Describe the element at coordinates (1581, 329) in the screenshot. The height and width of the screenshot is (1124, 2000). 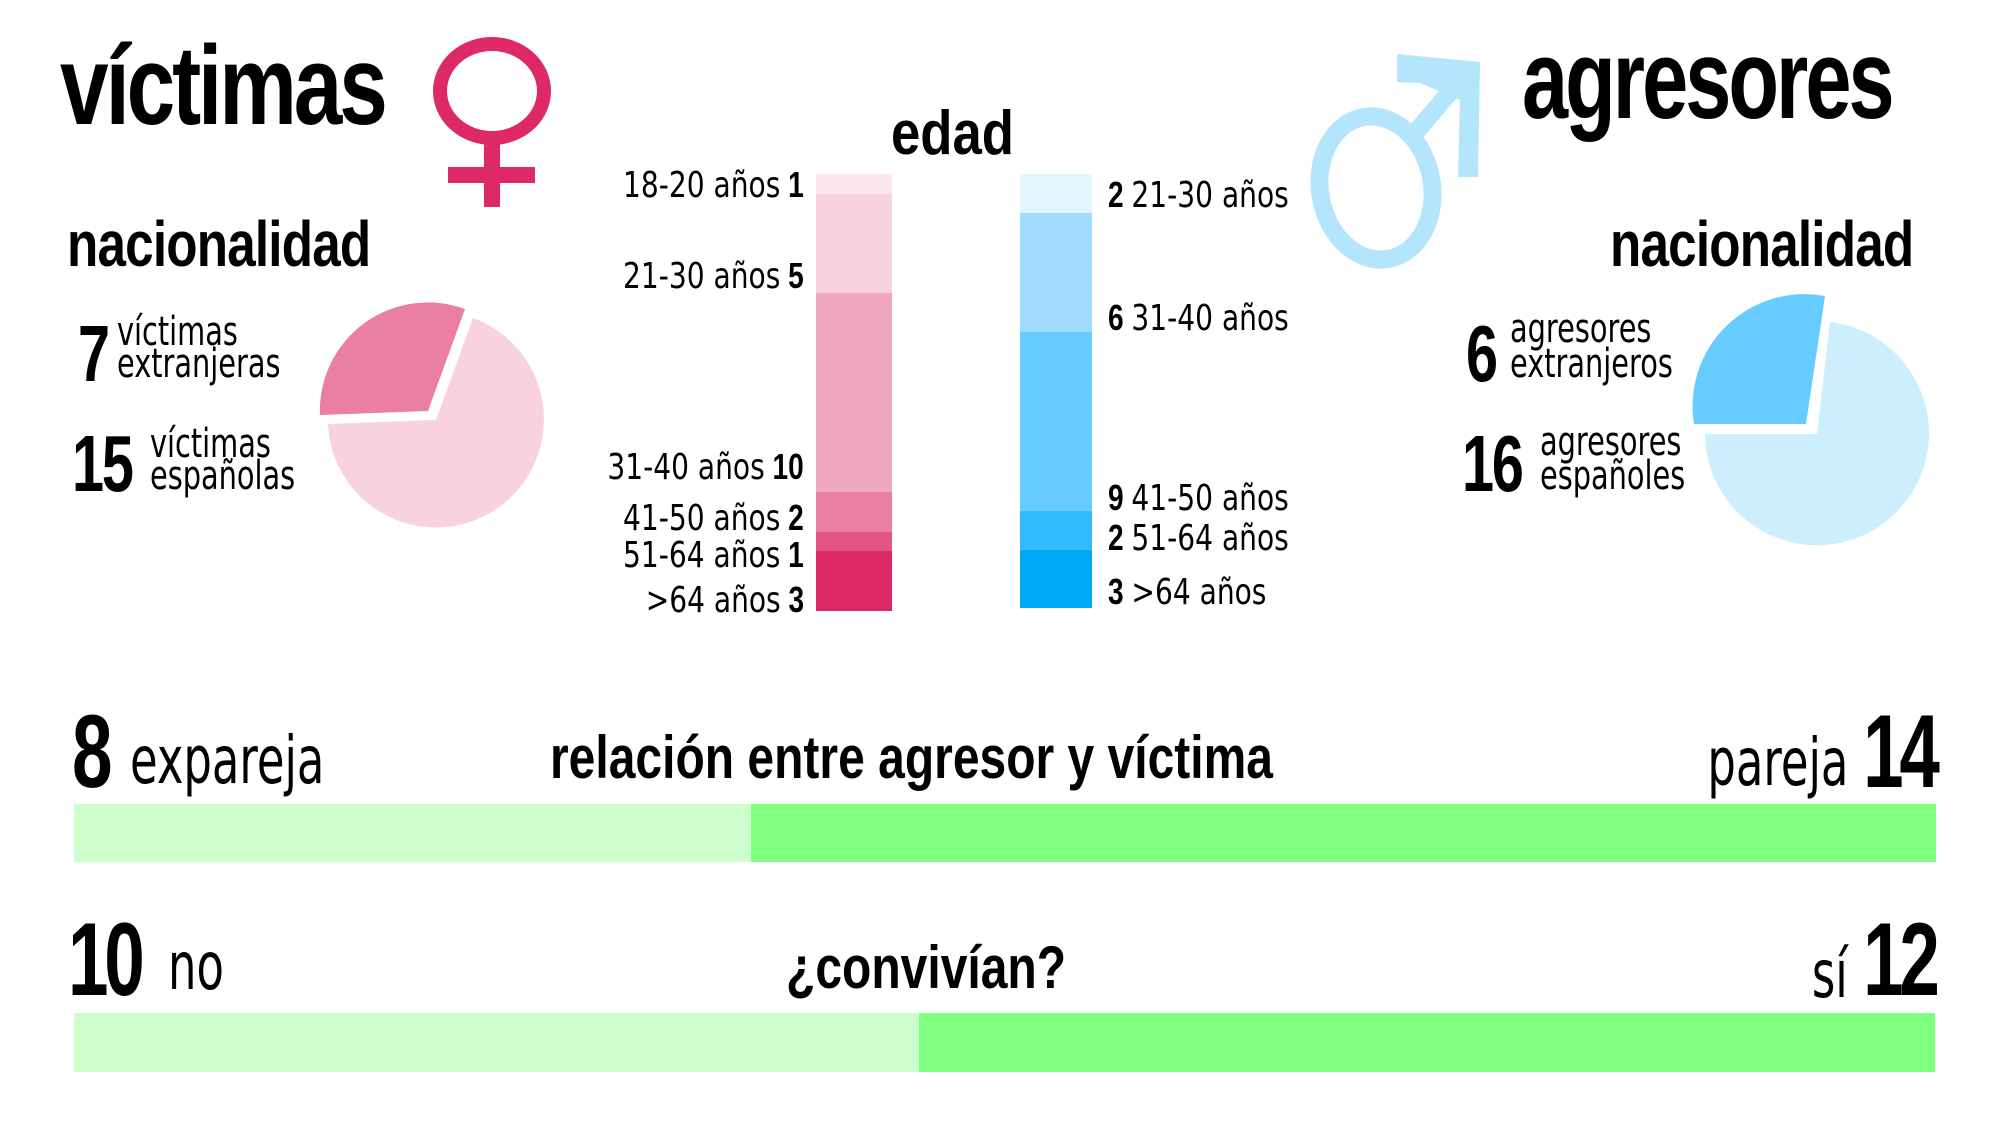
I see `agresores-extranjeros-line1: agresores` at that location.